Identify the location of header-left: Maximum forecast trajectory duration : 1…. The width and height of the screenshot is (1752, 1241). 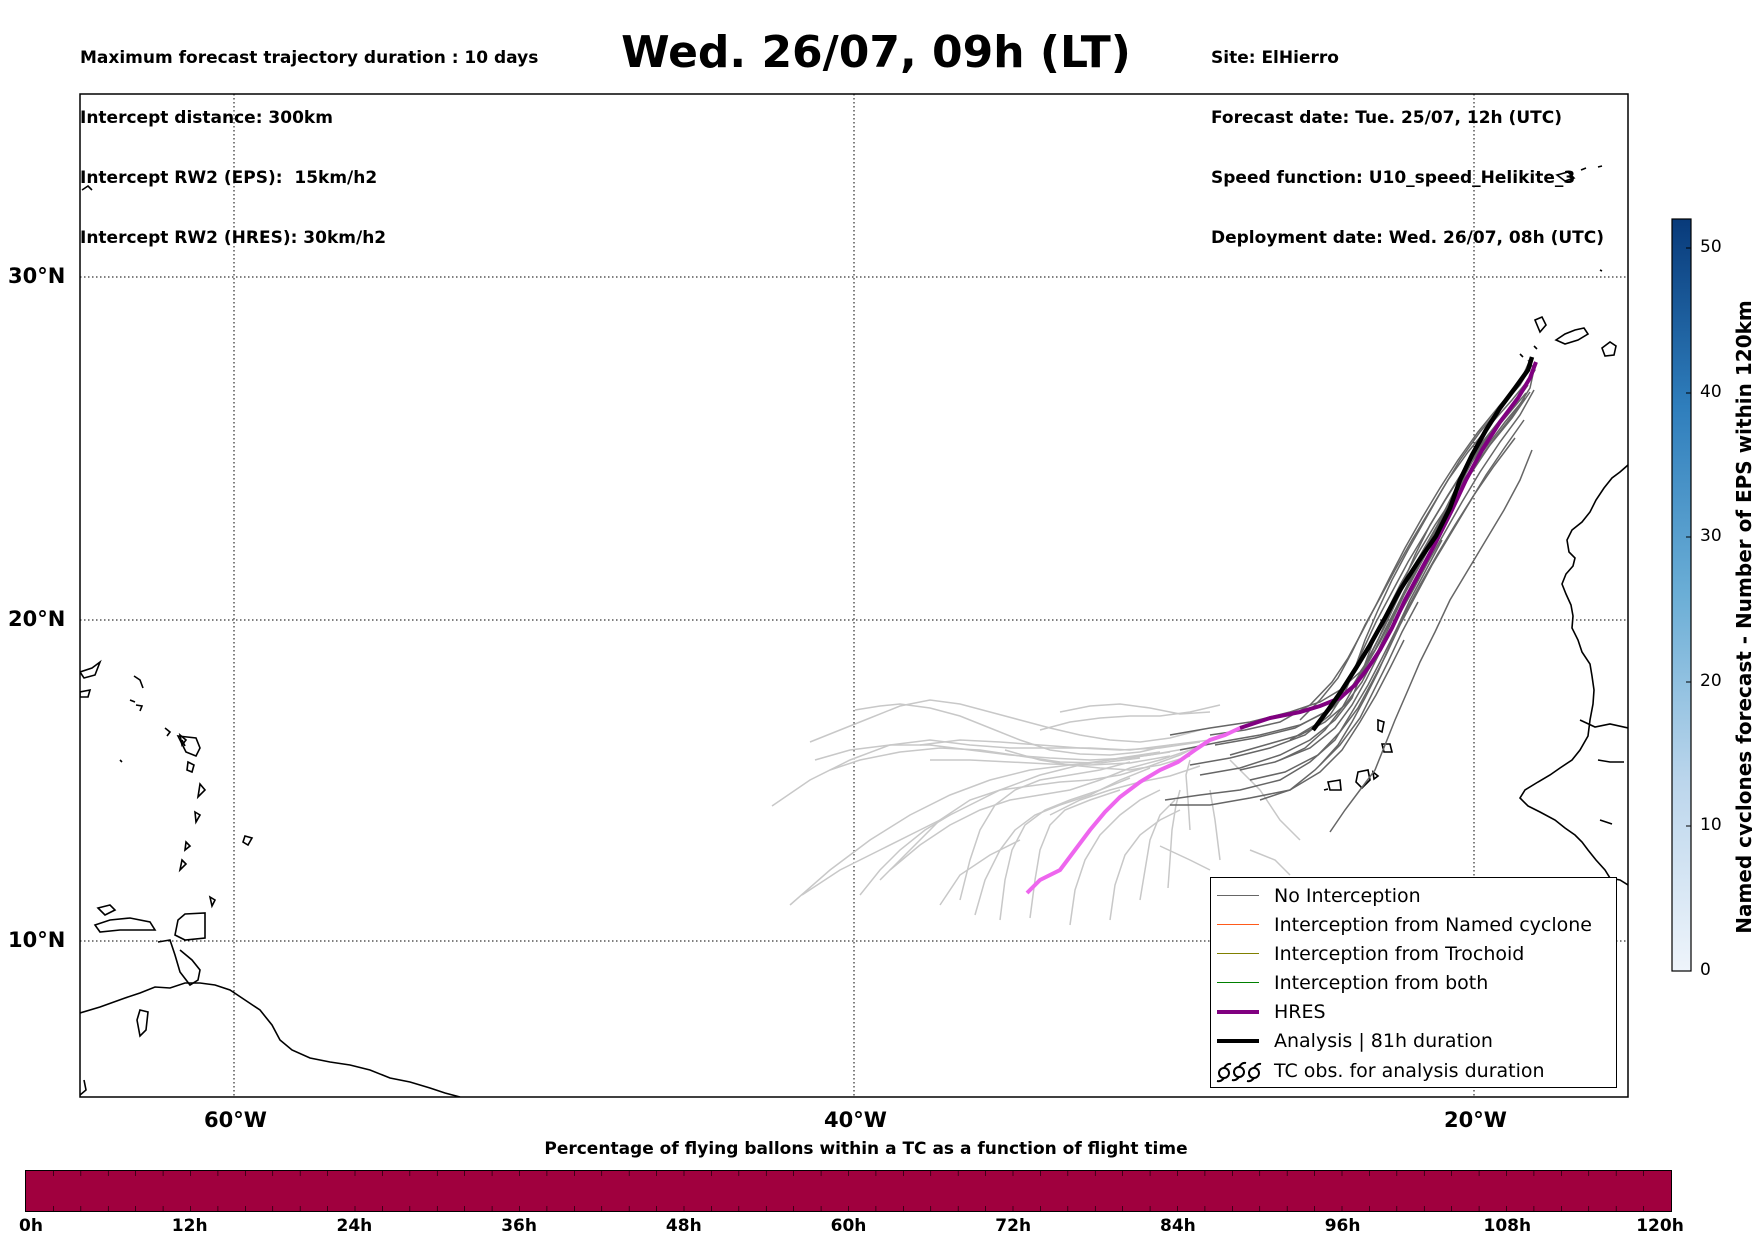
(309, 138).